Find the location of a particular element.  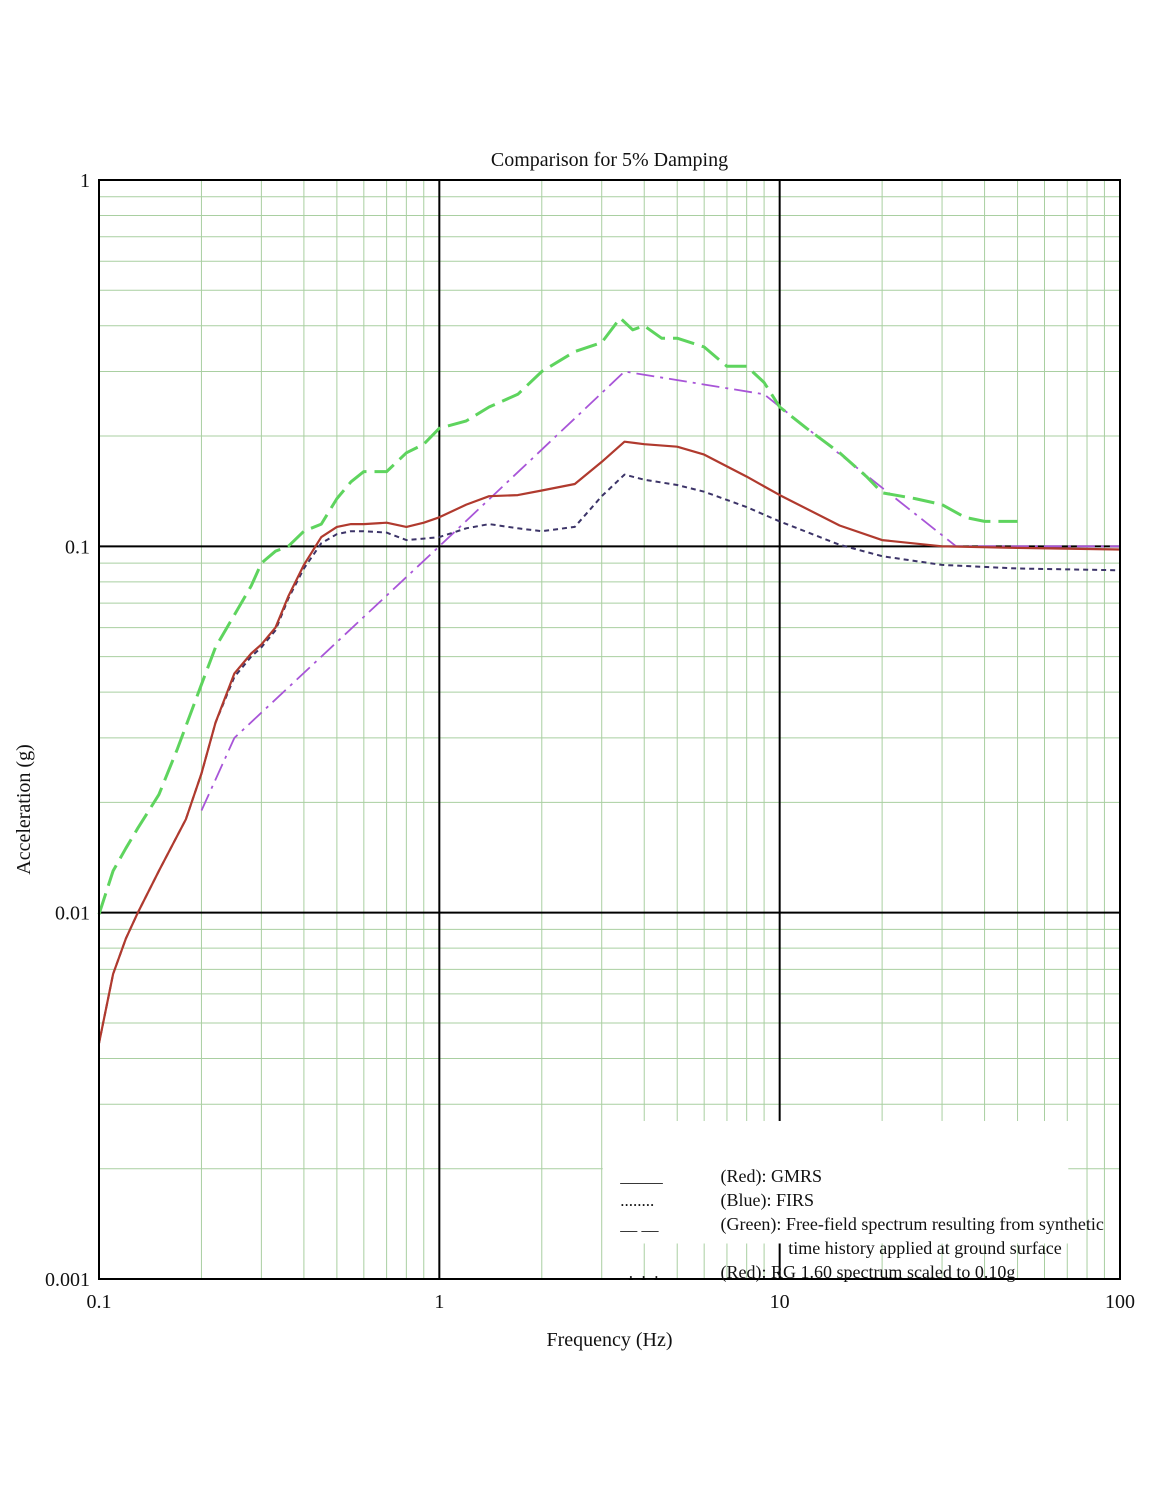

legend-label: (Red): GMRS is located at coordinates (771, 1176).